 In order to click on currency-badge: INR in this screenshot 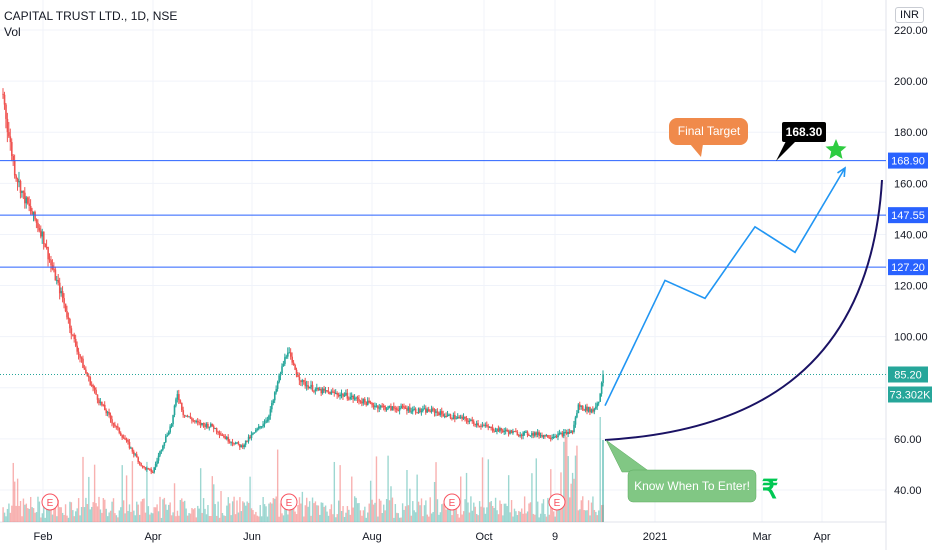, I will do `click(909, 15)`.